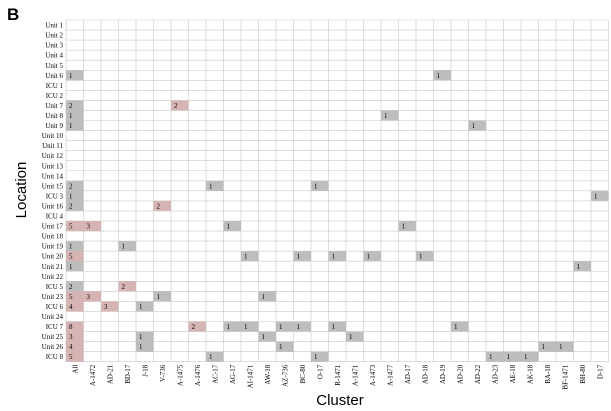 The height and width of the screenshot is (411, 611). I want to click on row-label: Unit 11, so click(52, 146).